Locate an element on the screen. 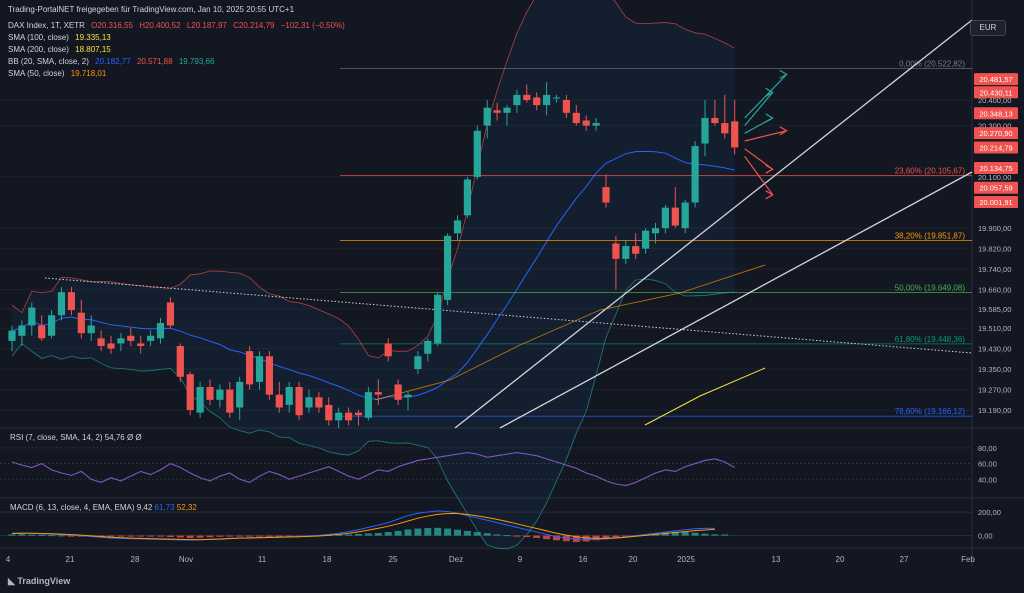 This screenshot has width=1024, height=593. x-tick-label: 18 is located at coordinates (327, 559).